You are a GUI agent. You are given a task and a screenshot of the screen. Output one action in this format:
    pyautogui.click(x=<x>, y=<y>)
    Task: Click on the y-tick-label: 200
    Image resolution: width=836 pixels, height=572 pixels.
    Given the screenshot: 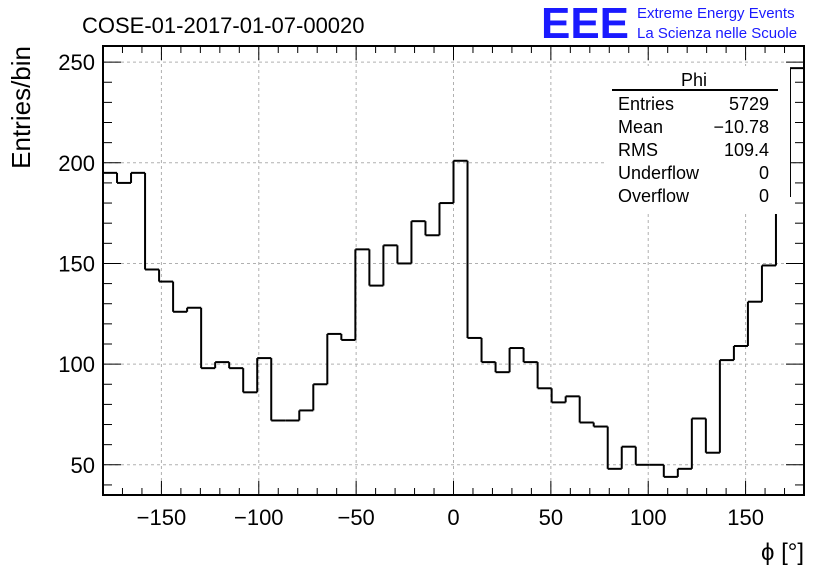 What is the action you would take?
    pyautogui.click(x=76, y=163)
    